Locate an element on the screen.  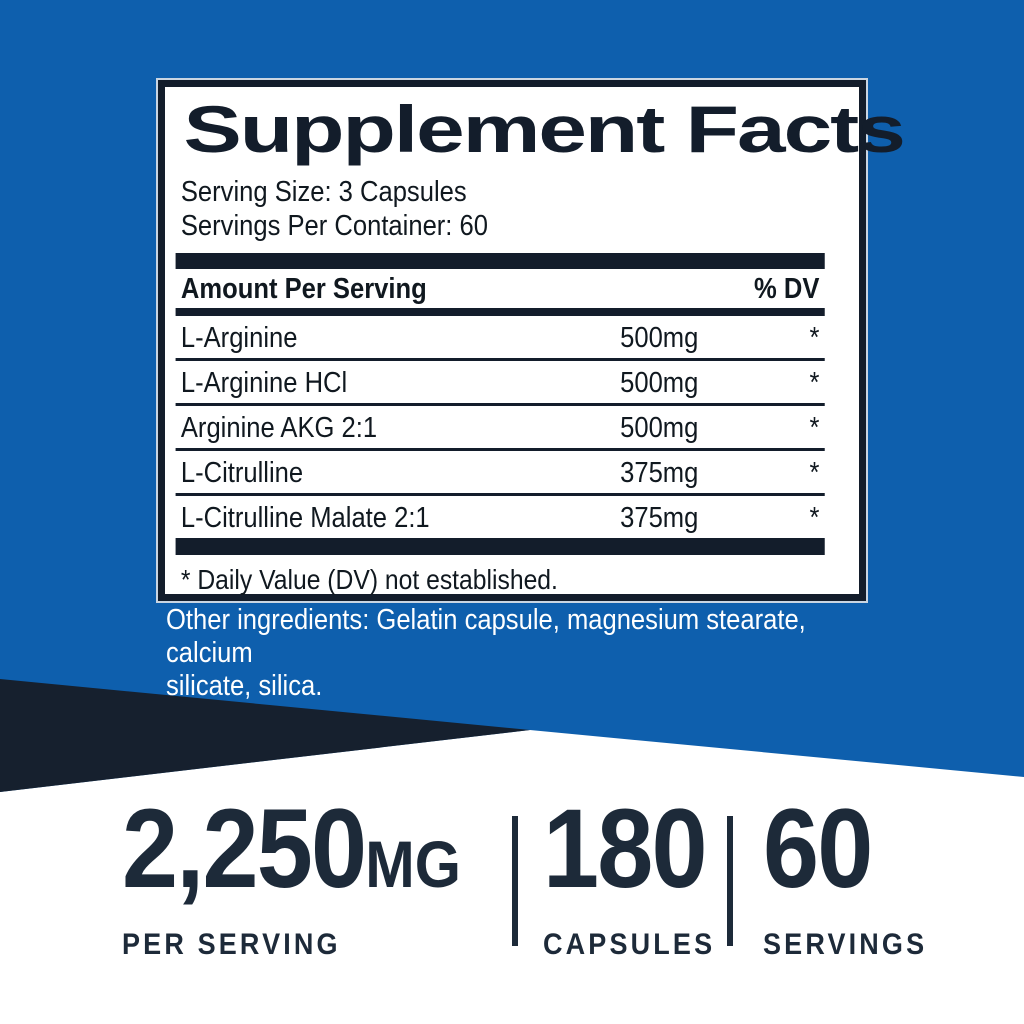
ingredient-name: Arginine AKG 2:1 is located at coordinates (279, 428).